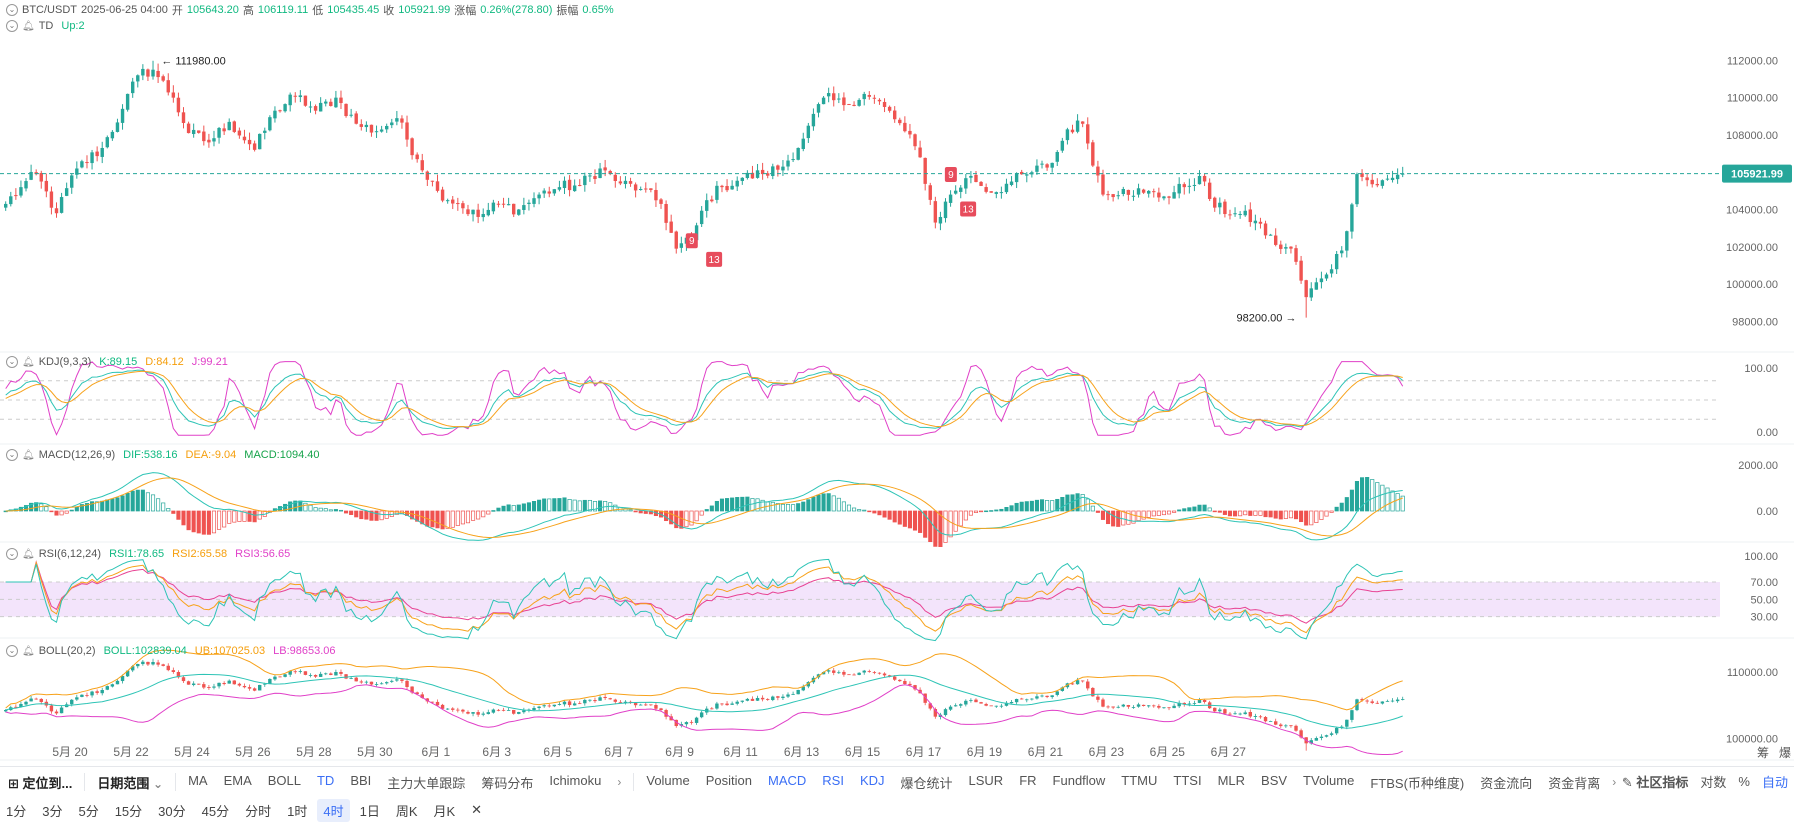  What do you see at coordinates (1139, 780) in the screenshot?
I see `indicator-ttmu: TTMU` at bounding box center [1139, 780].